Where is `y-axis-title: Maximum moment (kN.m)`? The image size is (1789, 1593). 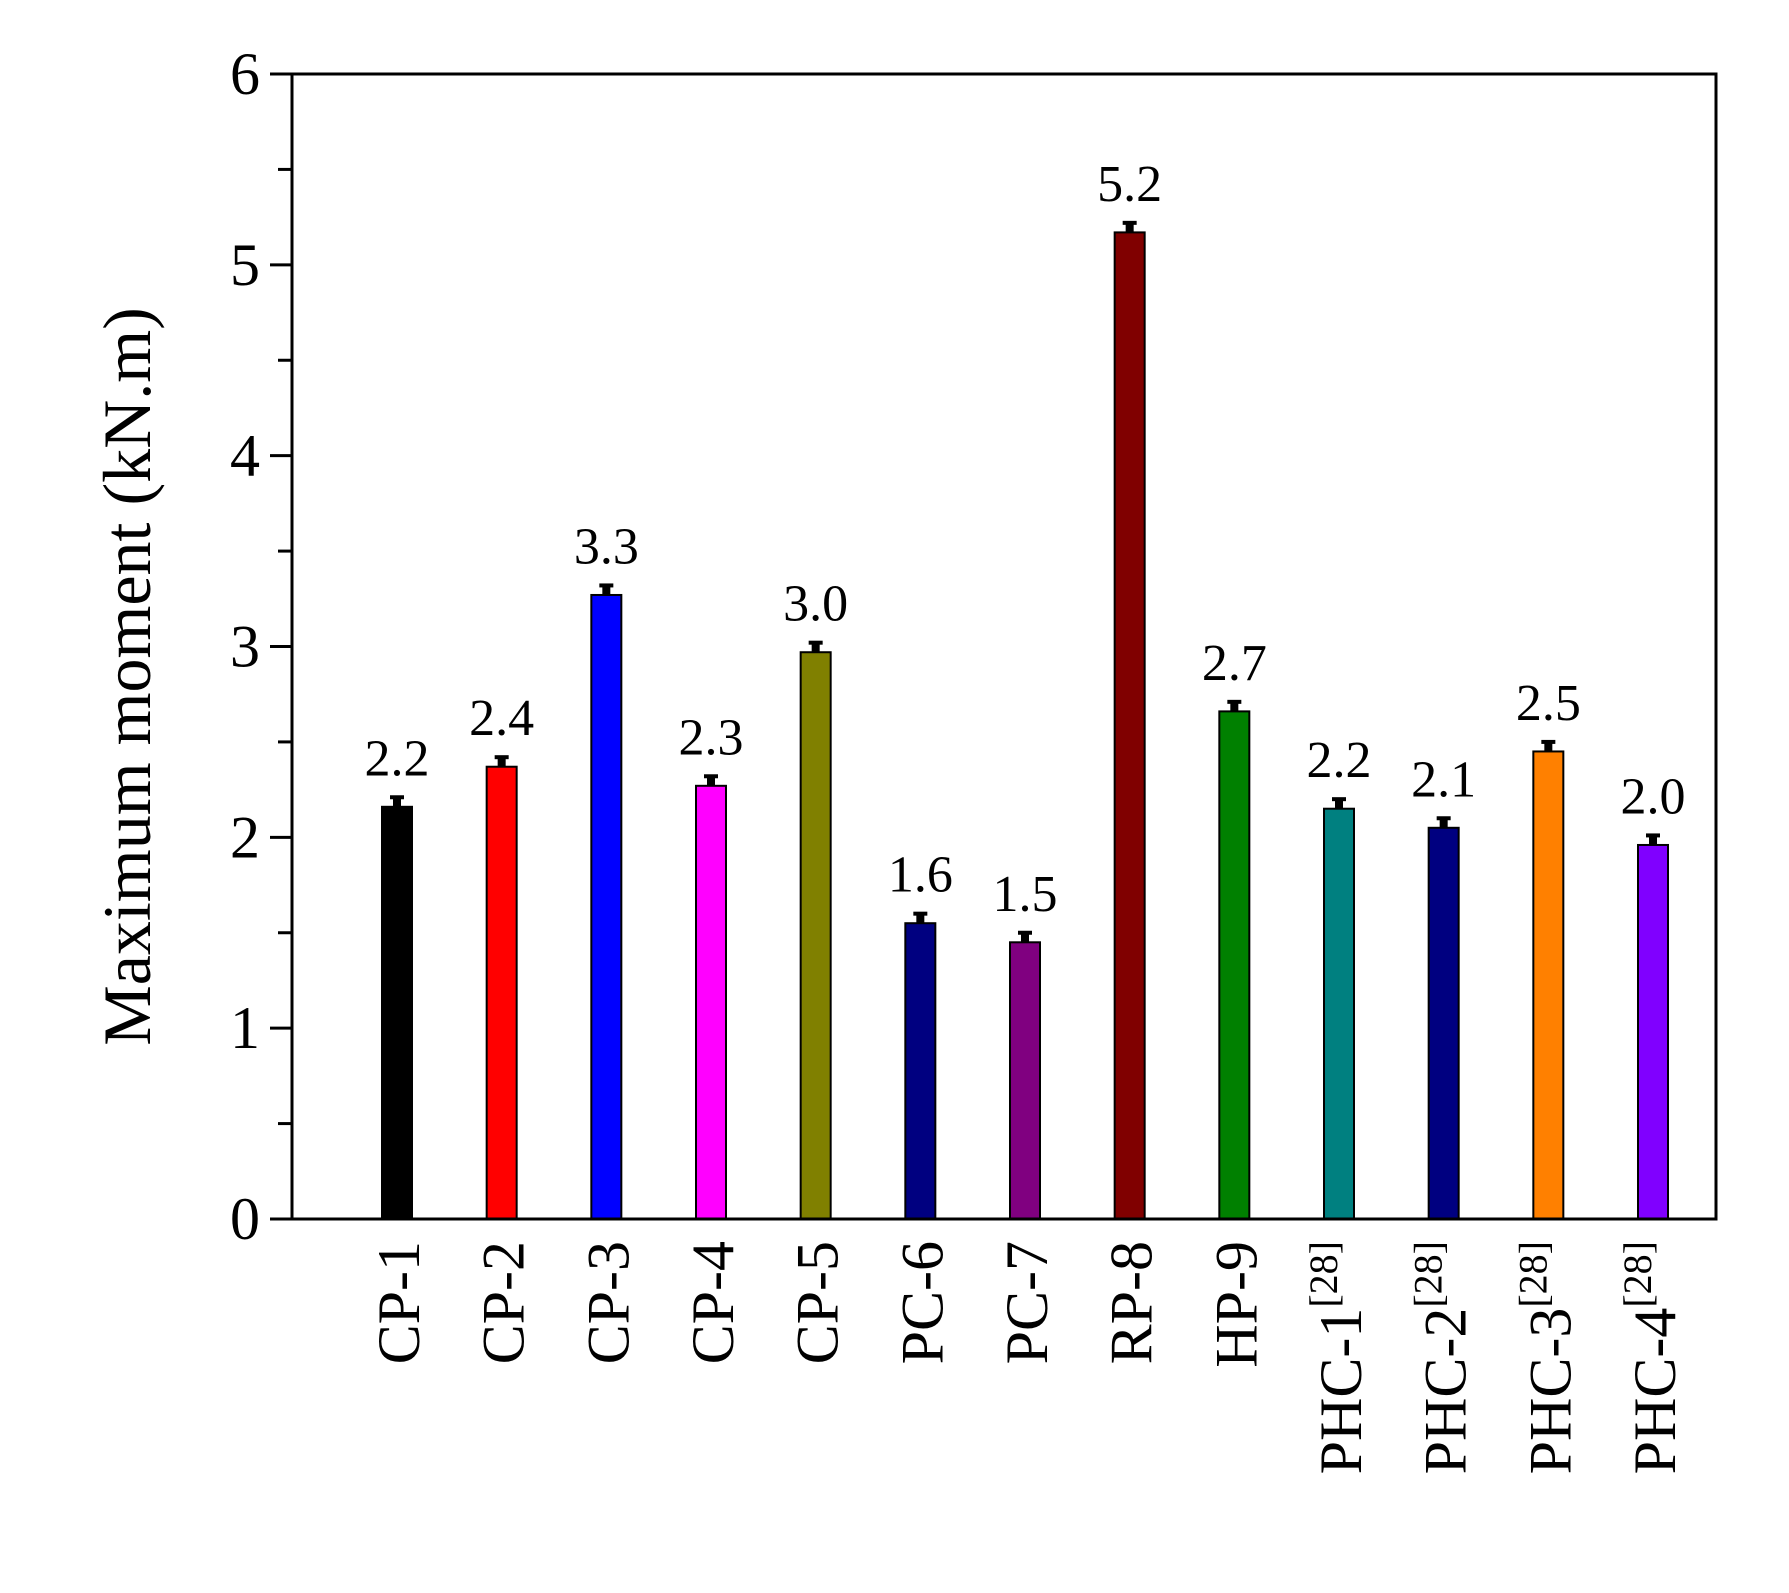 y-axis-title: Maximum moment (kN.m) is located at coordinates (127, 676).